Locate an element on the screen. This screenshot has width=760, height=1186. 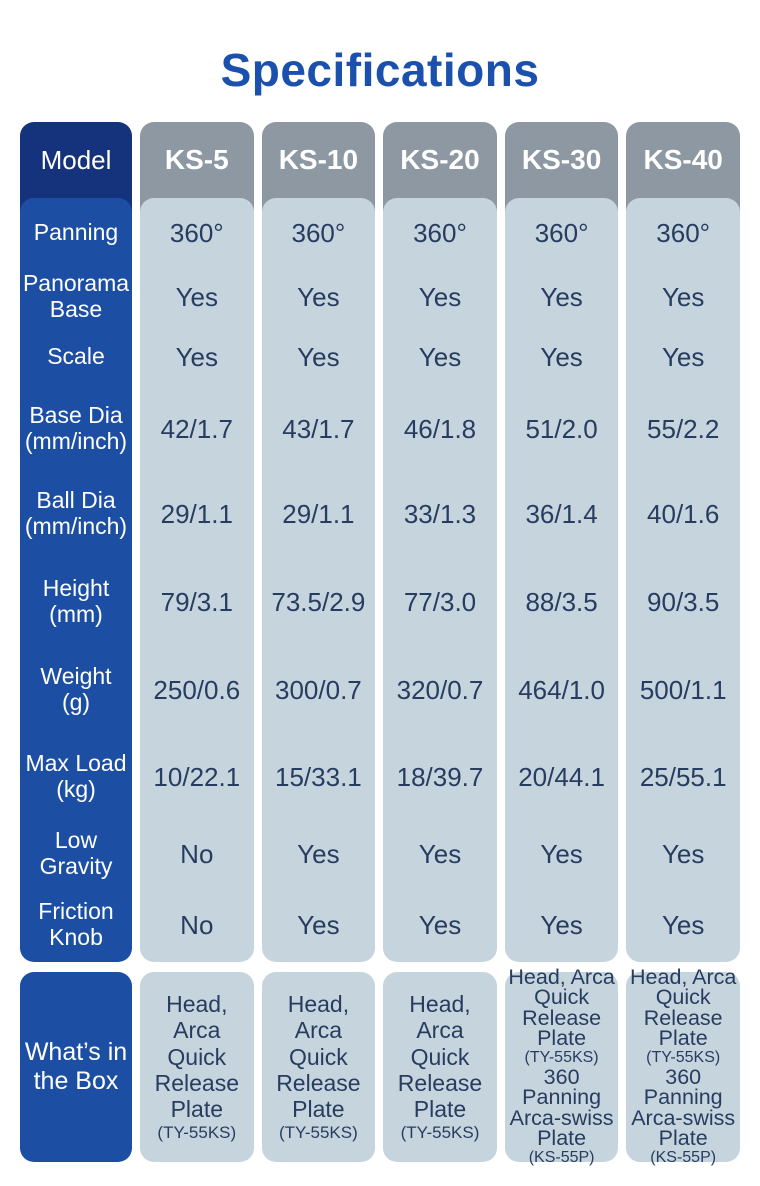
spec-value: 20/44.1 is located at coordinates (561, 776).